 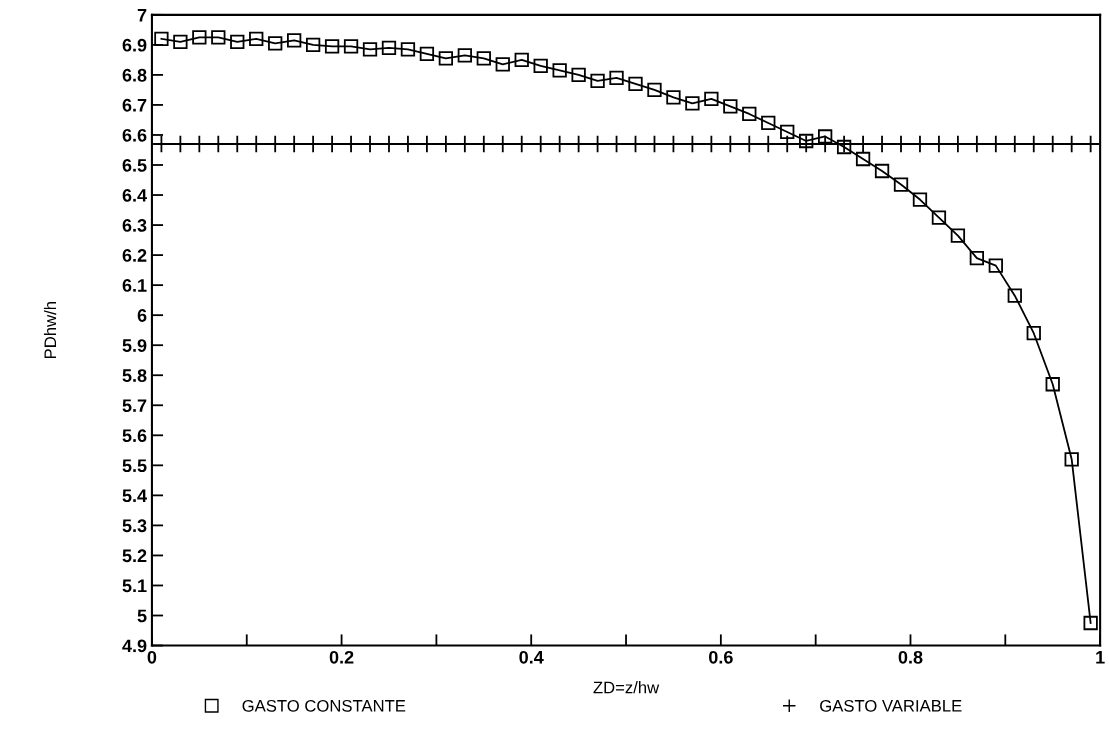 I want to click on y-tick-label: 5, so click(x=142, y=616).